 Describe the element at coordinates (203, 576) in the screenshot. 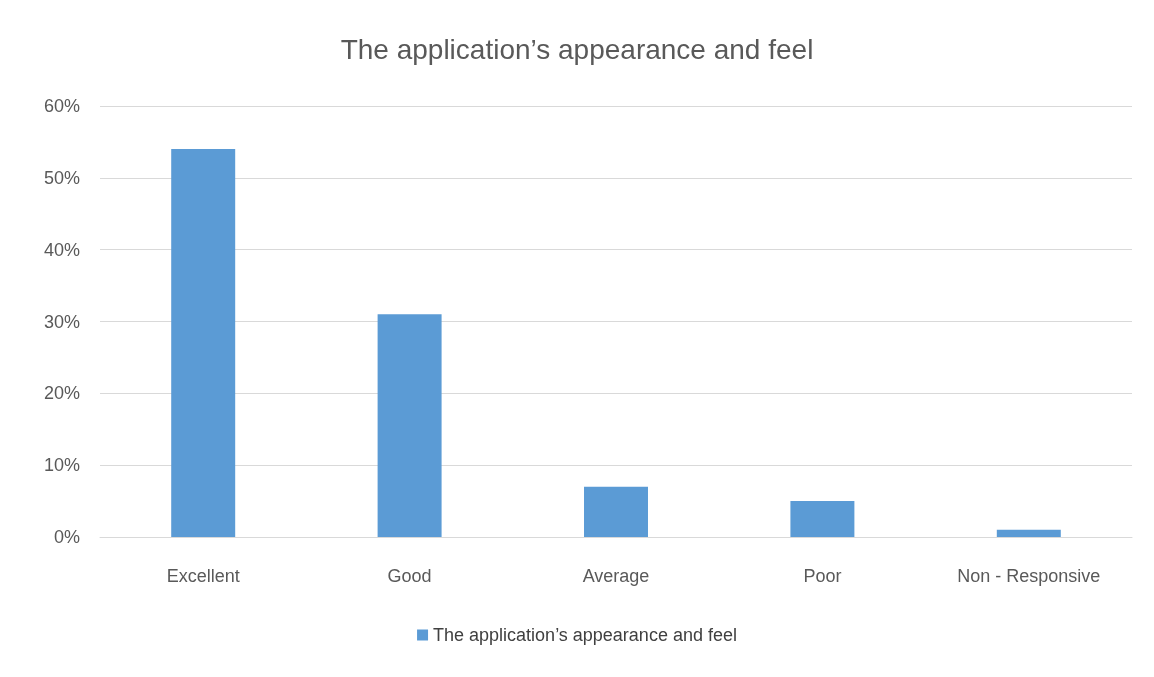

I see `x-tick-label: Excellent` at that location.